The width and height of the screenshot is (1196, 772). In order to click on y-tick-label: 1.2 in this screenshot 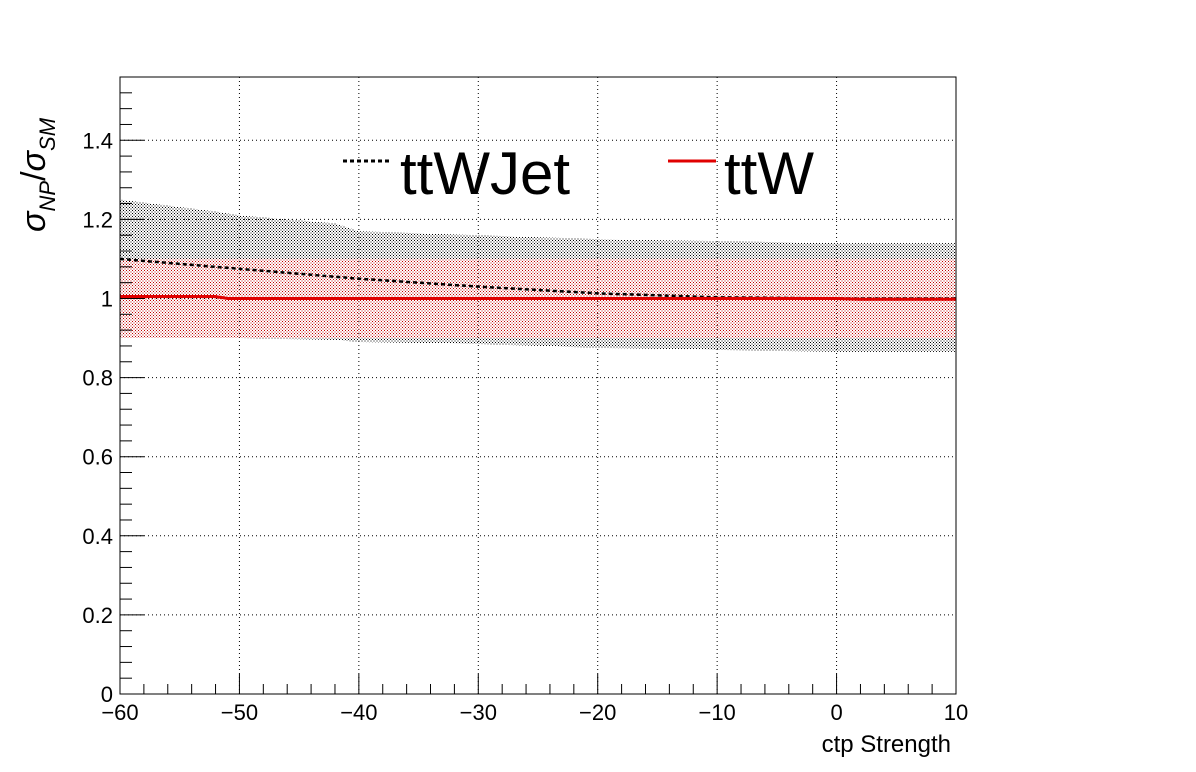, I will do `click(97, 219)`.